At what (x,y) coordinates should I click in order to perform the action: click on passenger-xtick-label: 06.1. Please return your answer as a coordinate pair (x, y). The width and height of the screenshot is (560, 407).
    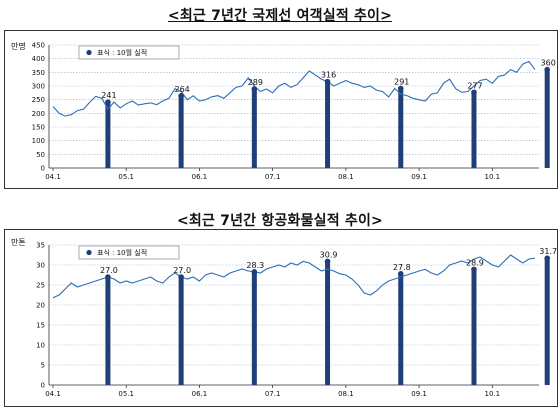
    Looking at the image, I should click on (200, 177).